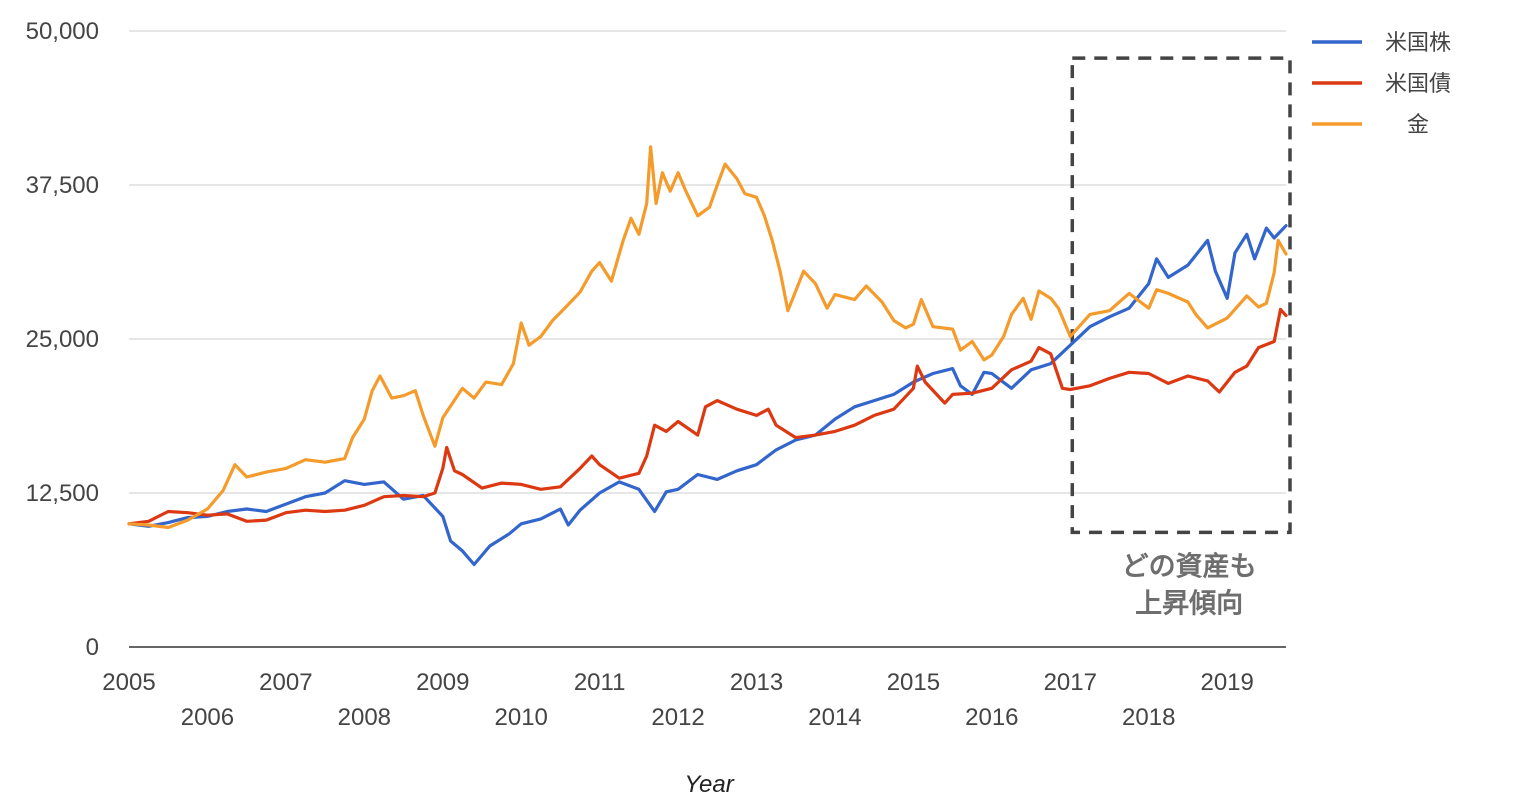  I want to click on x-axis-title: Year, so click(709, 784).